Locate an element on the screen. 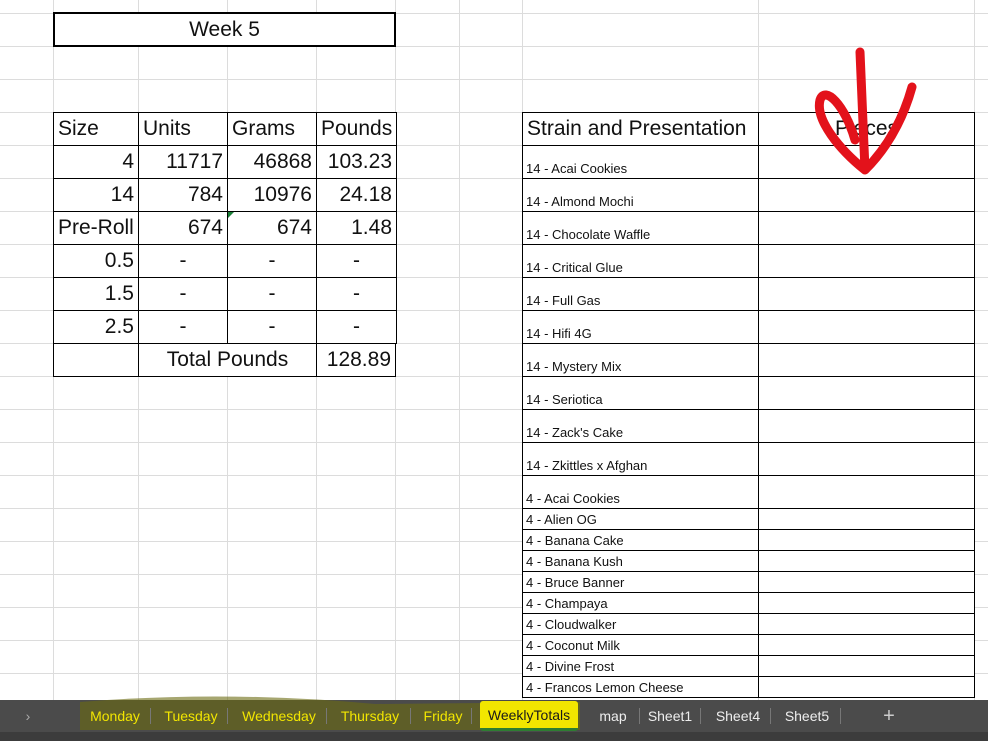 This screenshot has height=741, width=988. summary-header-cell: Grams is located at coordinates (272, 129).